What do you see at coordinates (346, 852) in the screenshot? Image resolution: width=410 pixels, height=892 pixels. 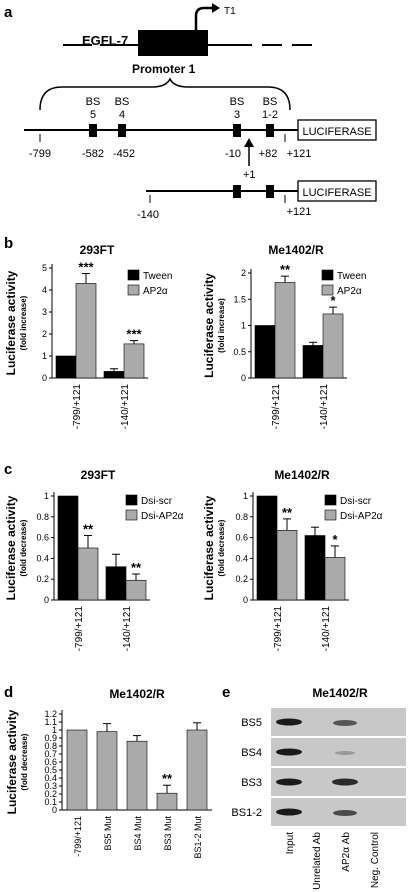 I see `gel-lane-label: AP2α Ab` at bounding box center [346, 852].